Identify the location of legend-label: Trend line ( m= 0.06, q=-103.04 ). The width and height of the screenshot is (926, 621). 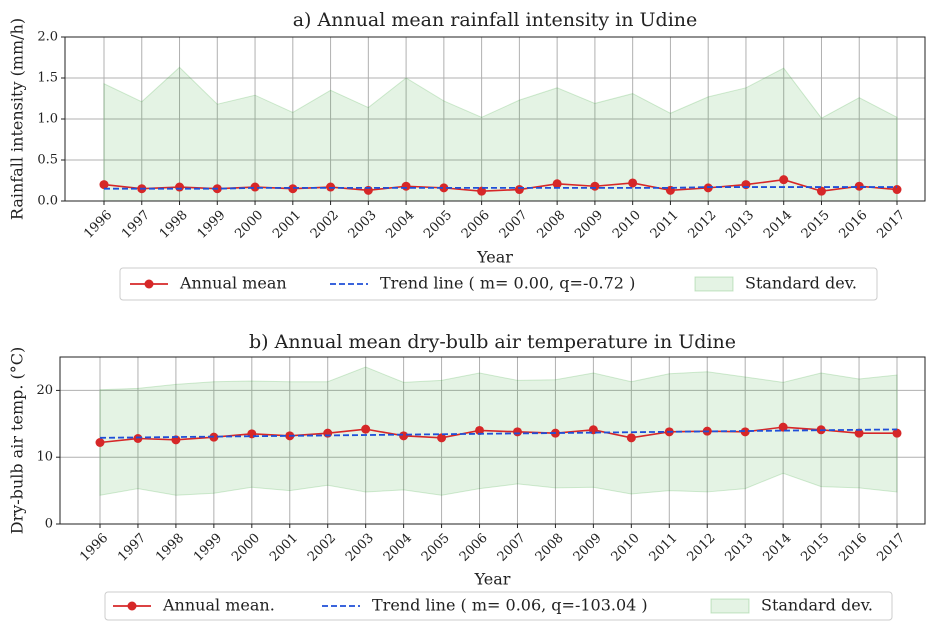
(510, 605).